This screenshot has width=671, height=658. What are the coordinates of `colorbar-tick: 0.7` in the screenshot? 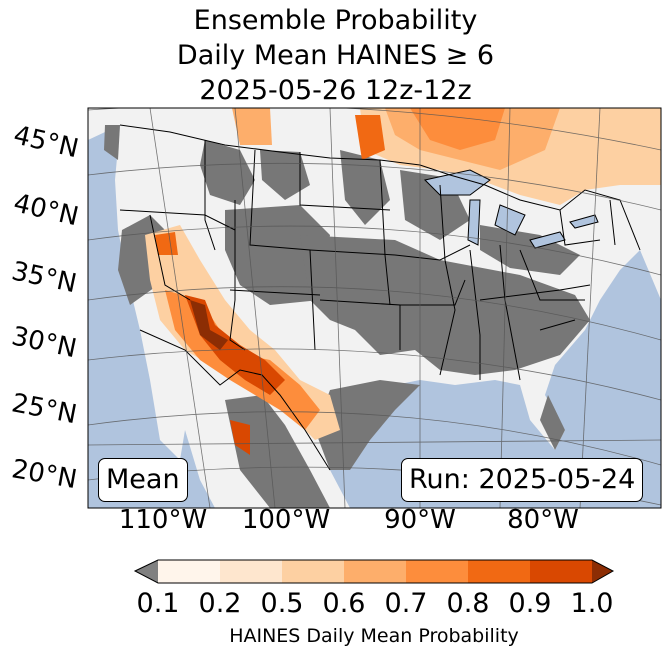 It's located at (406, 603).